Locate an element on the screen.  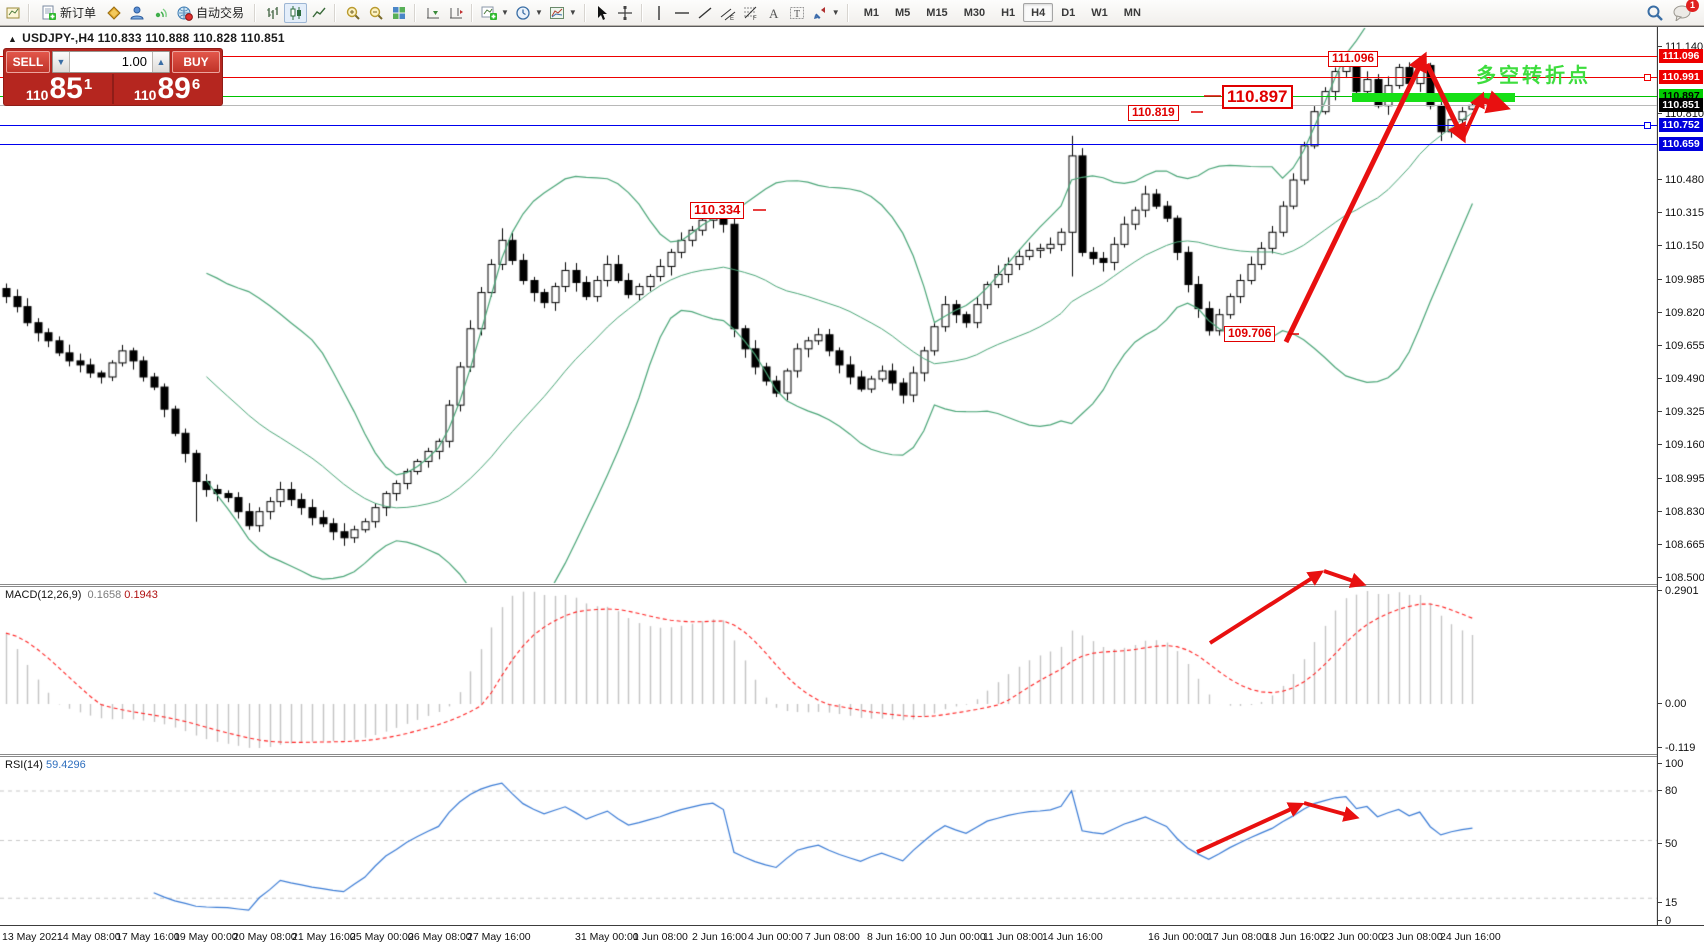
candlestick-chart-button is located at coordinates (296, 12).